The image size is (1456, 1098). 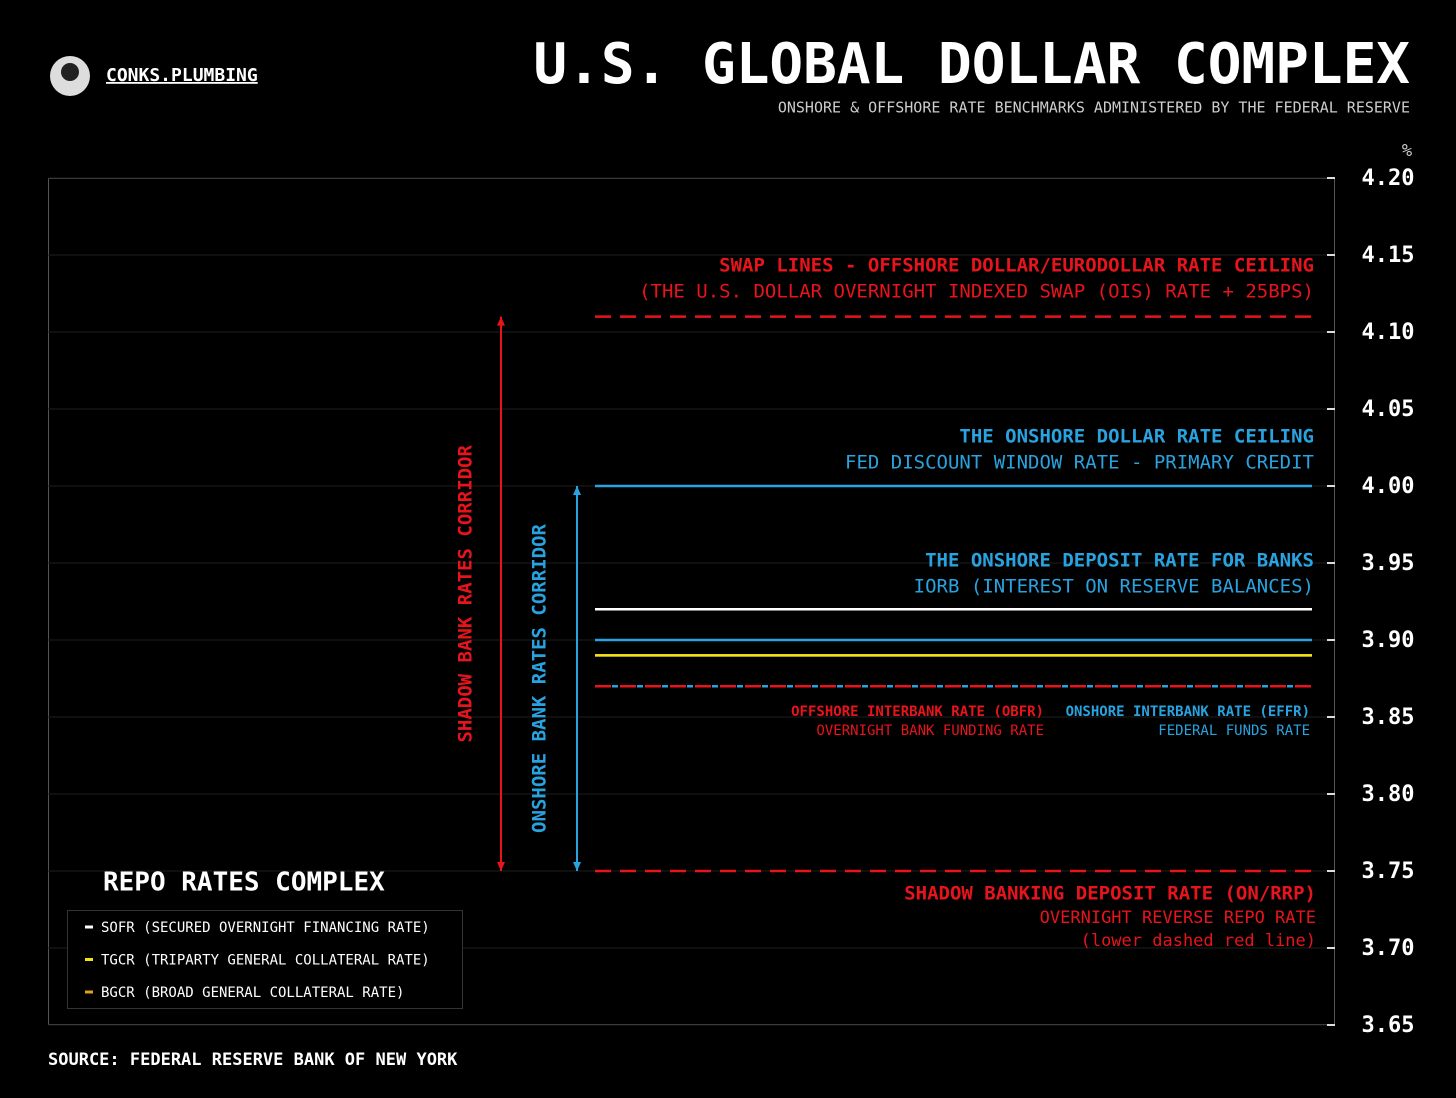 I want to click on y-tick-label: 3.65, so click(x=1388, y=1025).